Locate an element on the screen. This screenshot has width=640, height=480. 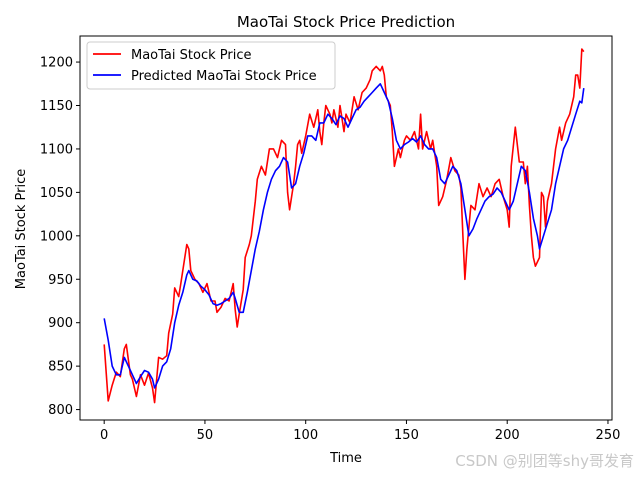
y-tick-label: 950 is located at coordinates (60, 280).